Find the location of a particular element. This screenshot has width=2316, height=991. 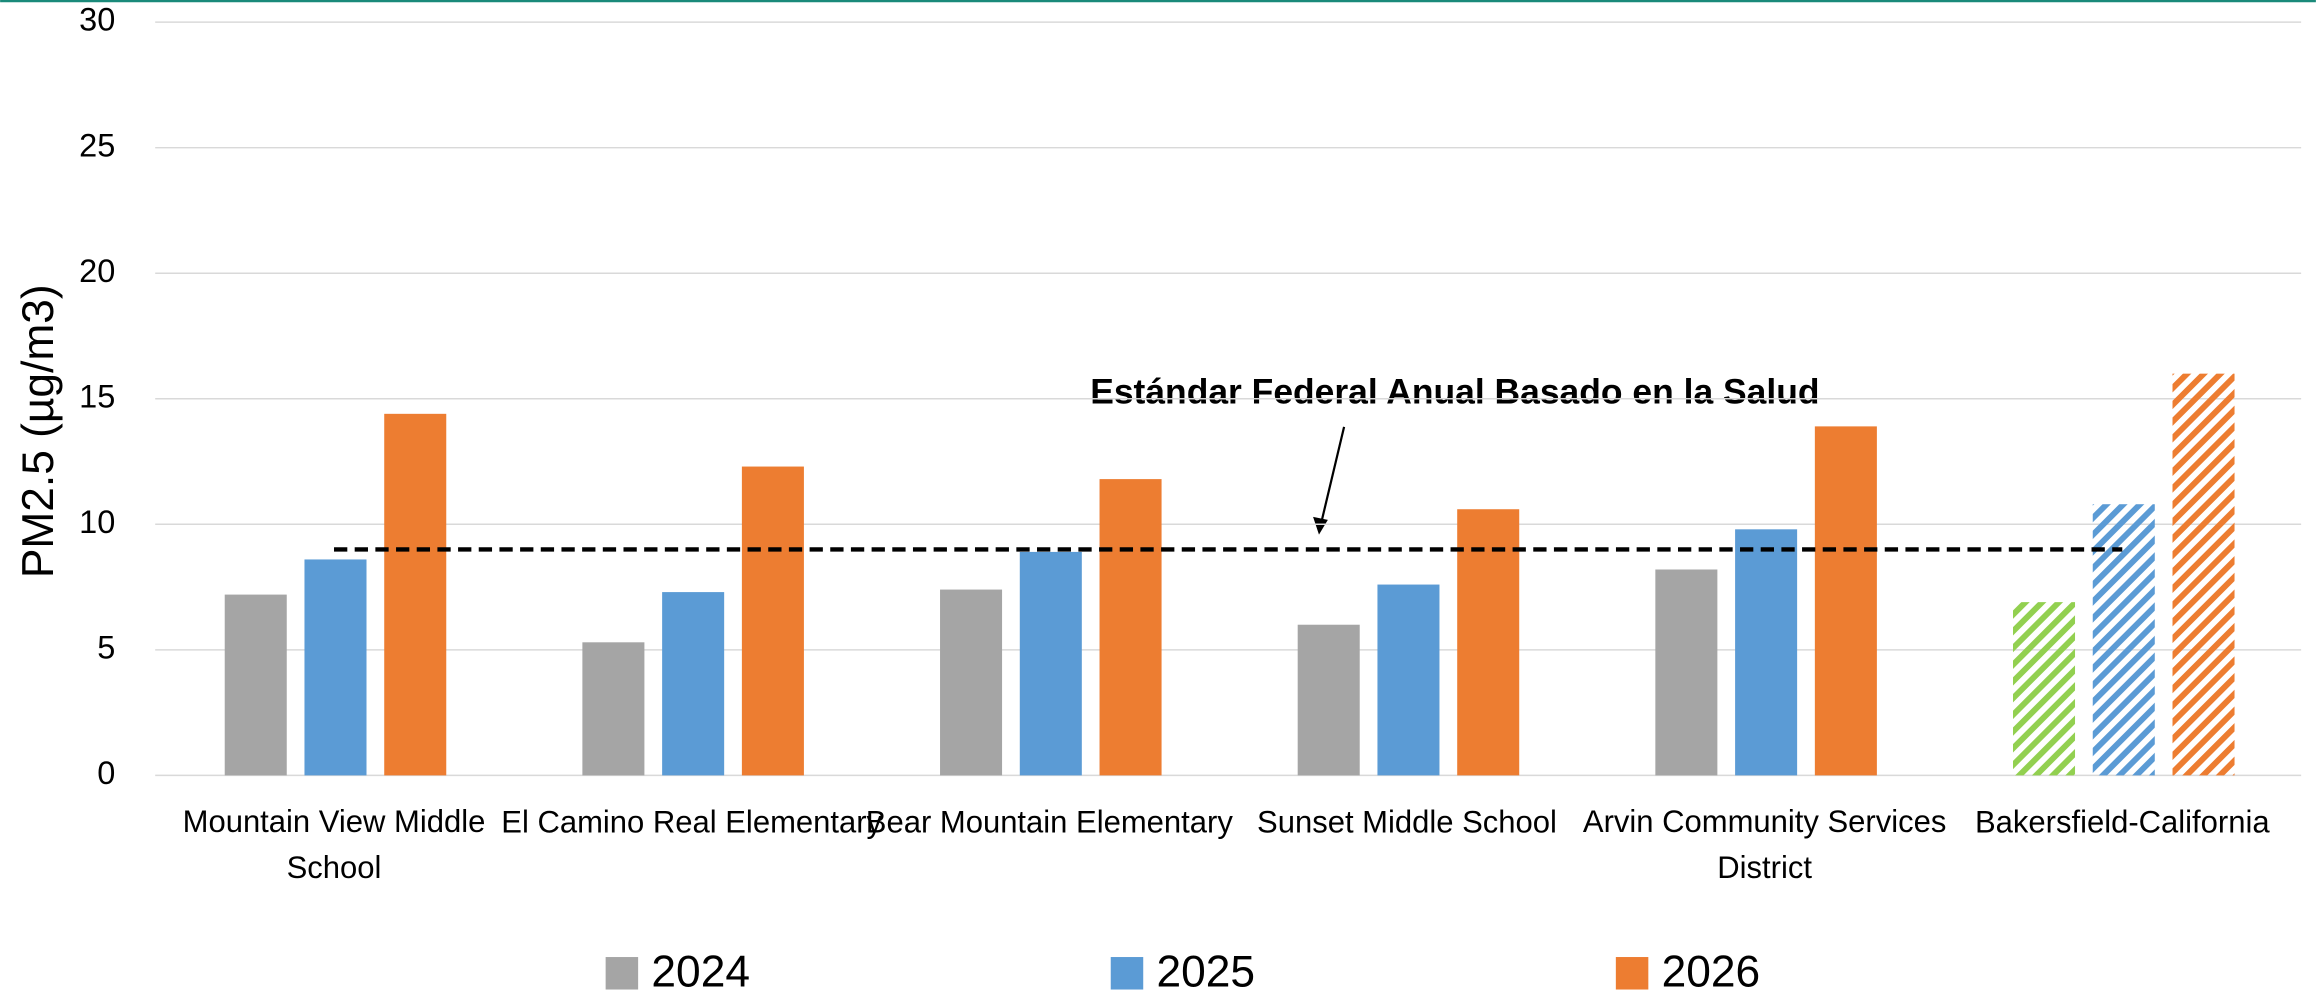

arrow-head is located at coordinates (1320, 525).